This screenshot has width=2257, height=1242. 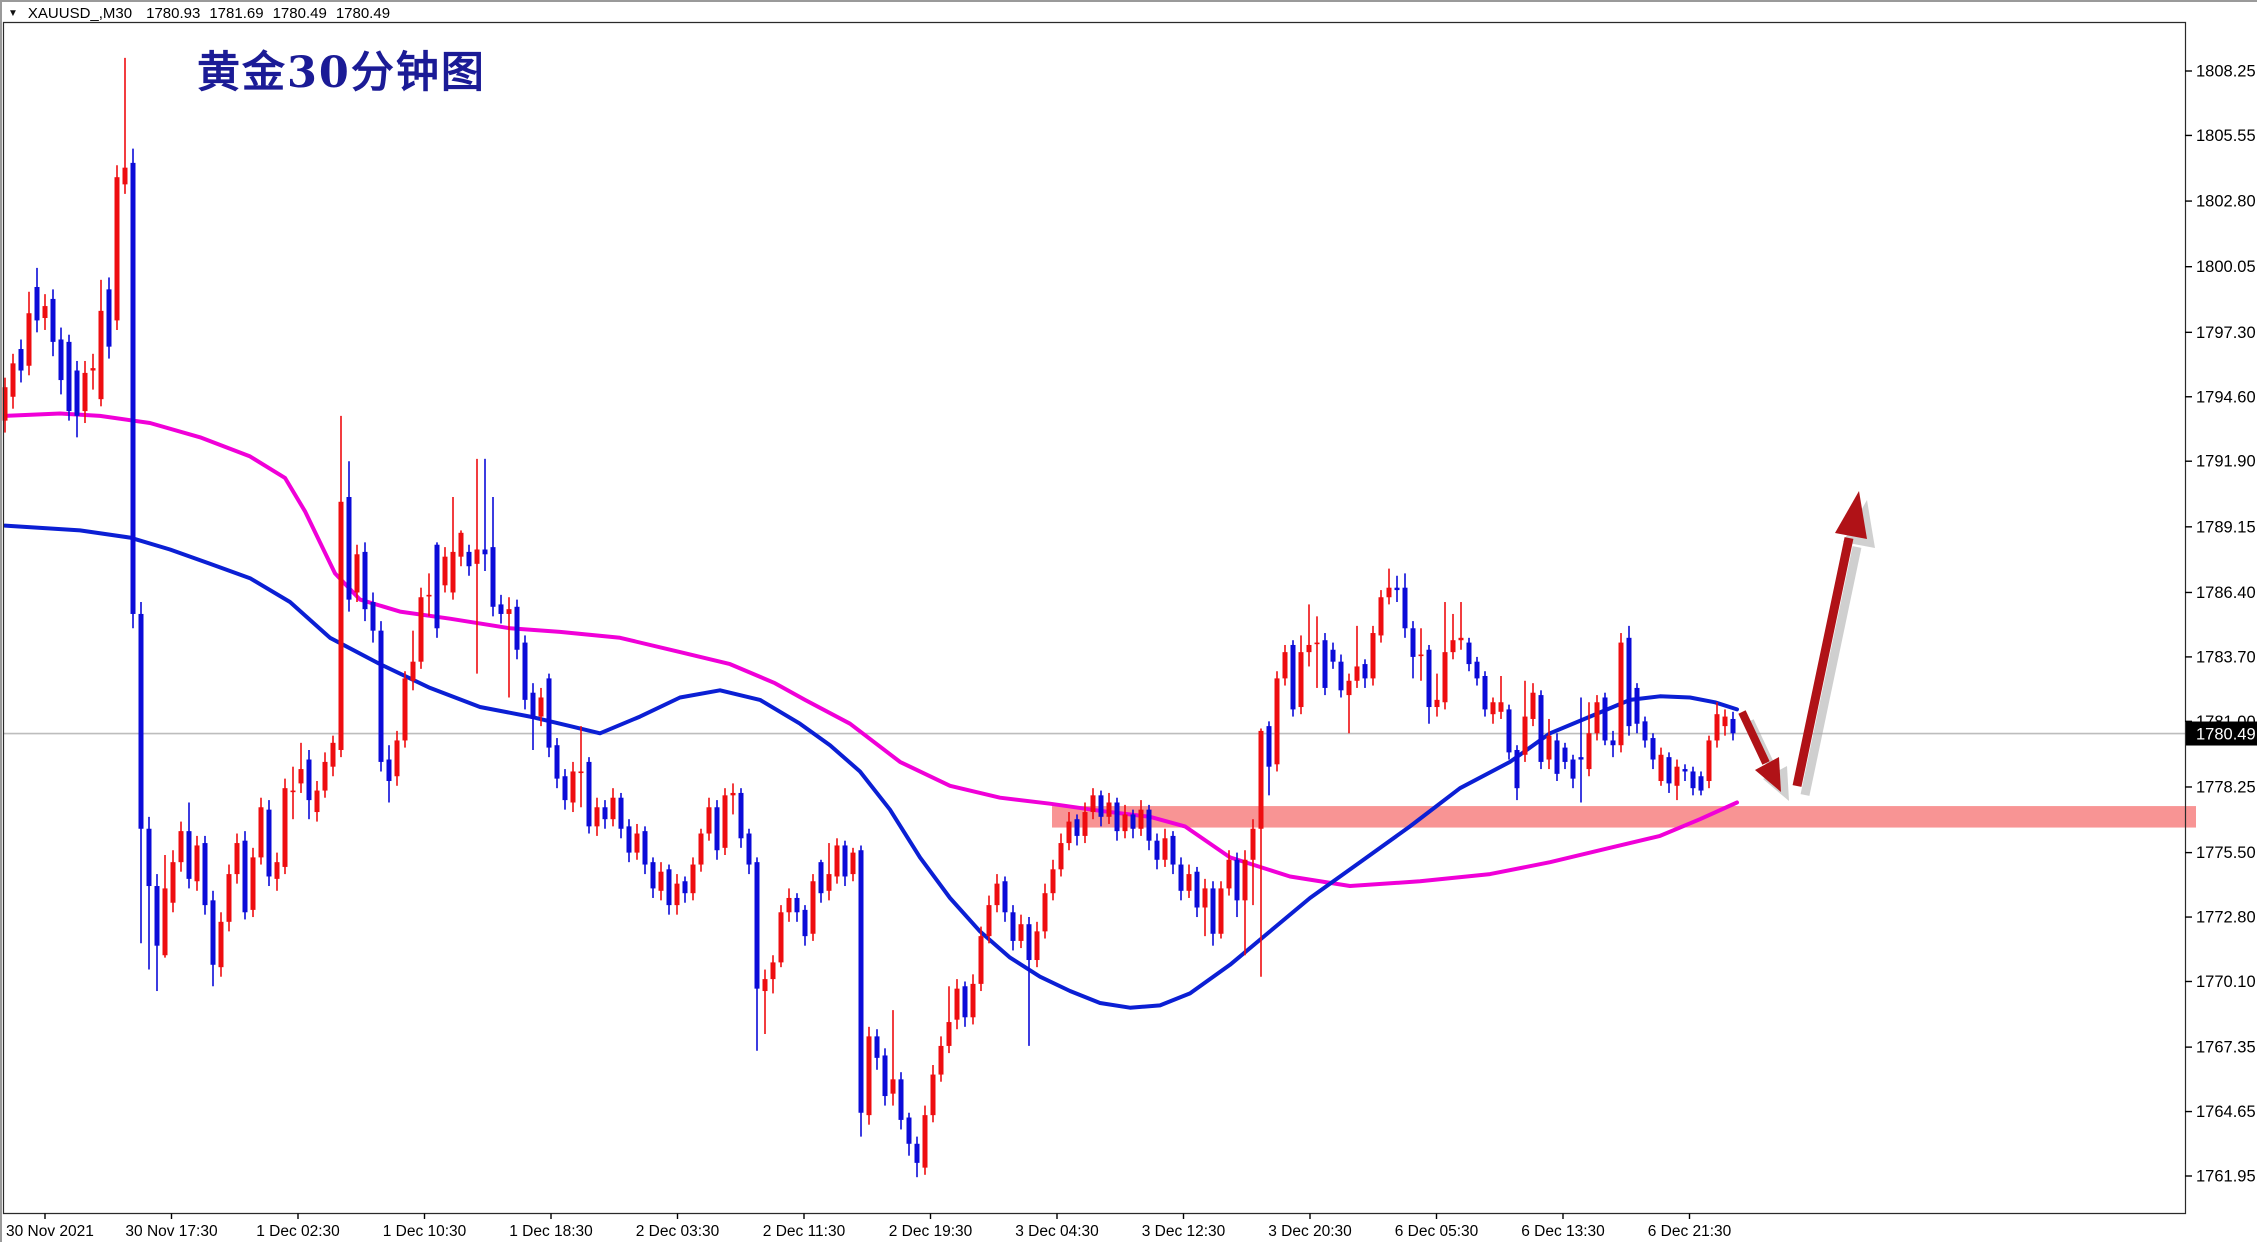 I want to click on time-tick-label: 3 Dec 12:30, so click(x=1184, y=1231).